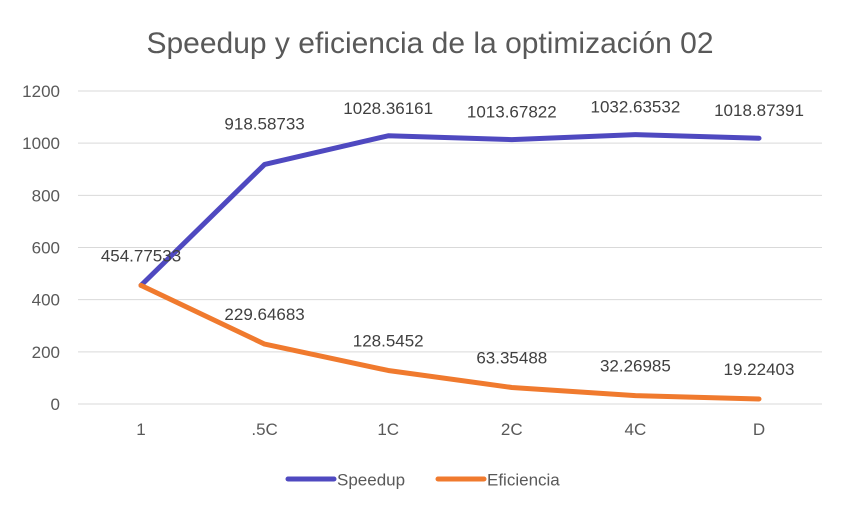  What do you see at coordinates (140, 429) in the screenshot?
I see `x-tick-label: 1` at bounding box center [140, 429].